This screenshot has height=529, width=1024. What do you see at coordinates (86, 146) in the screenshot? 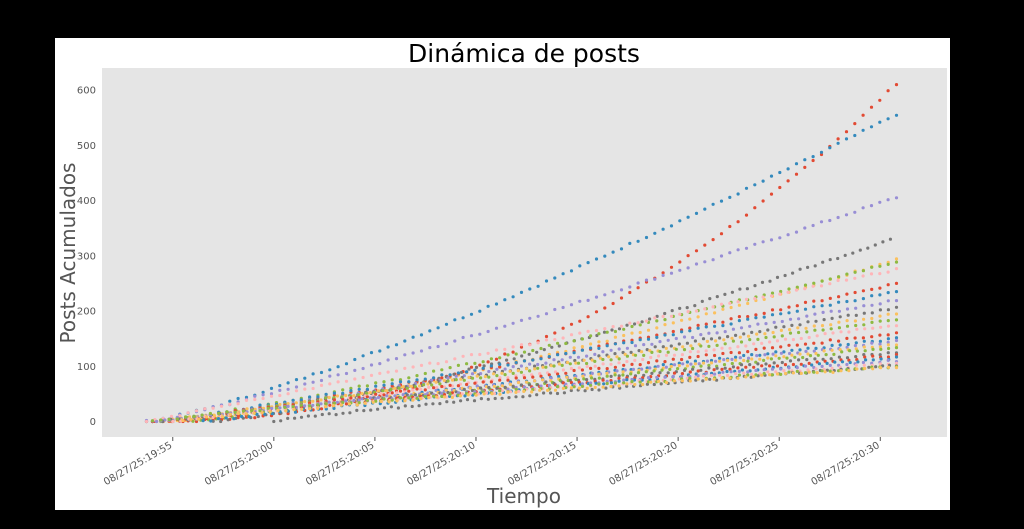
I see `y-tick-label: 500` at bounding box center [86, 146].